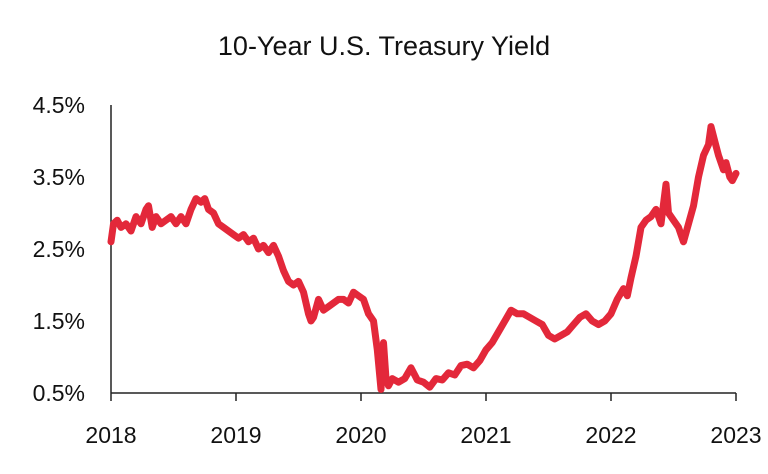  What do you see at coordinates (59, 177) in the screenshot?
I see `y-tick-label: 3.5%` at bounding box center [59, 177].